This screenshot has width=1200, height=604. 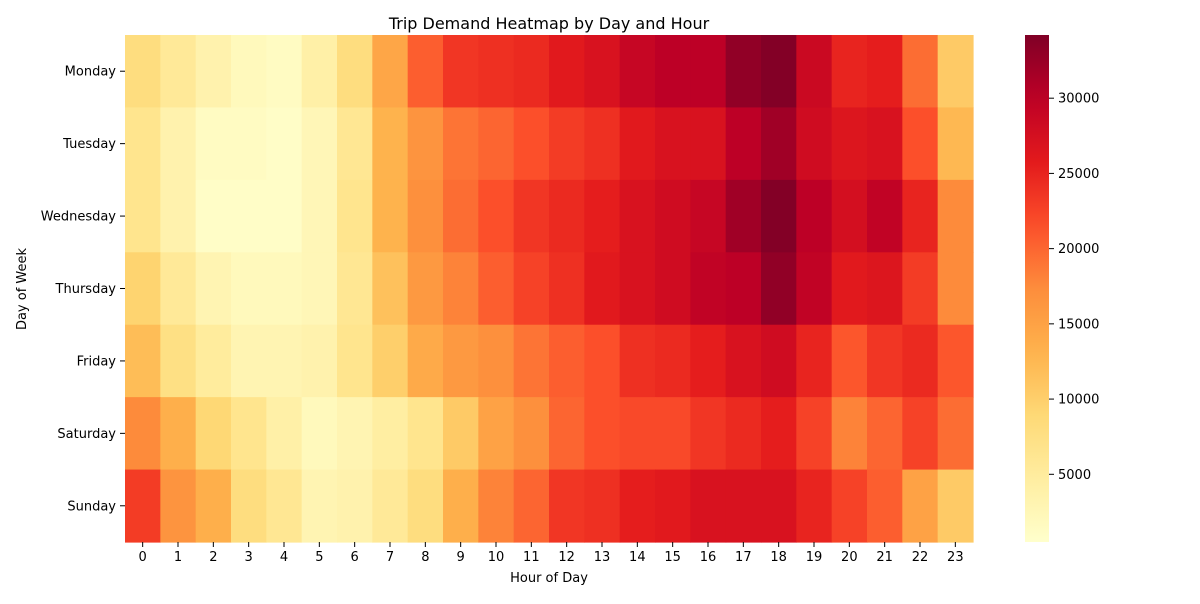 I want to click on x-tick-label: 2, so click(x=213, y=557).